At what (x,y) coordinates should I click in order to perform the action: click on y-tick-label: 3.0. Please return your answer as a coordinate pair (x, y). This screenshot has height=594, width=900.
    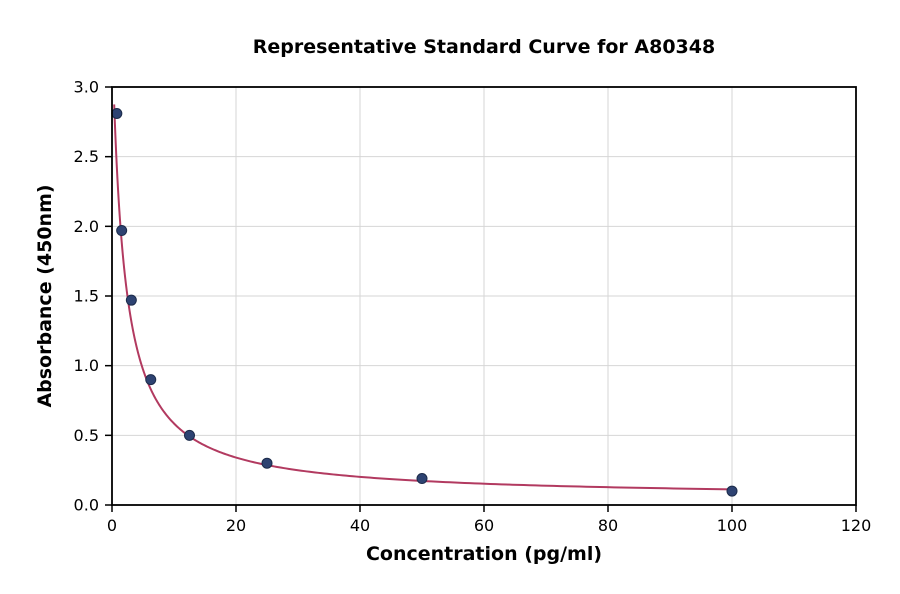
    Looking at the image, I should click on (86, 87).